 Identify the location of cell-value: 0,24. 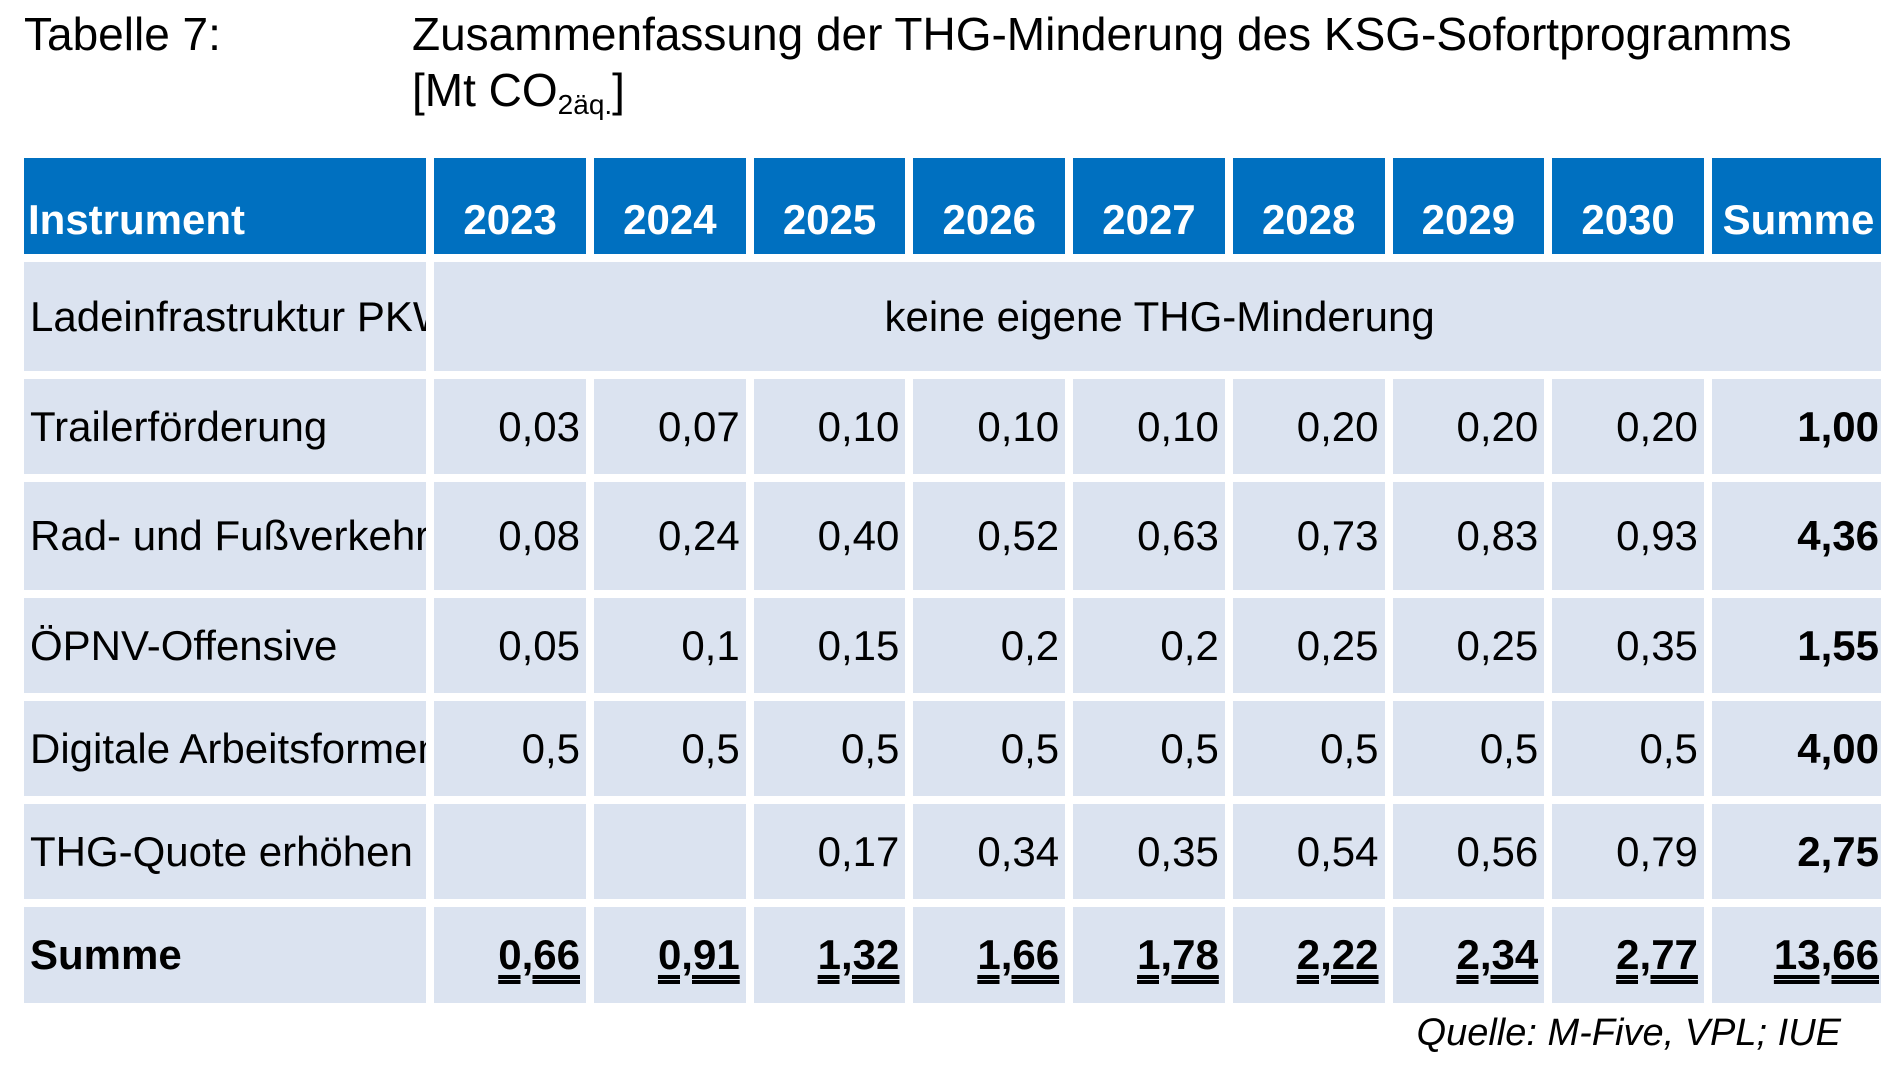
(670, 536).